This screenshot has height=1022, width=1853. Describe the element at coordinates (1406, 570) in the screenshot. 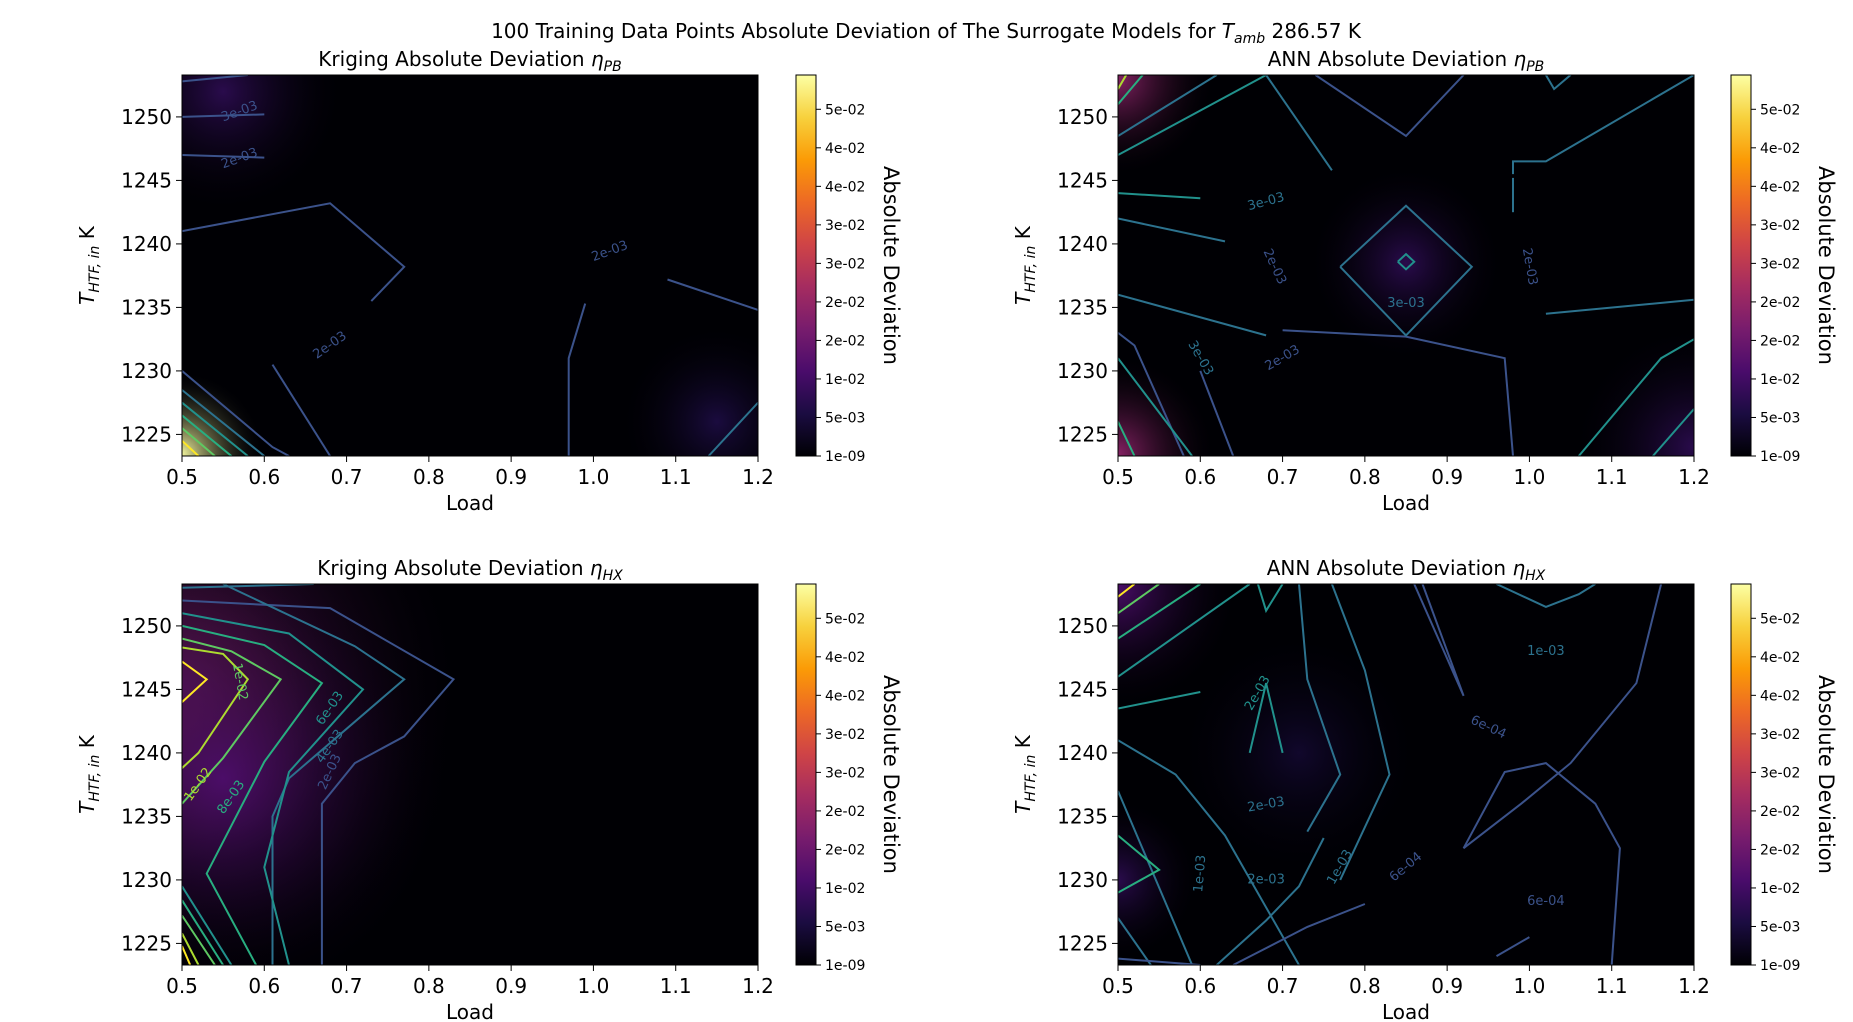

I see `panel-title: ANN Absolute Deviation ηHX` at that location.